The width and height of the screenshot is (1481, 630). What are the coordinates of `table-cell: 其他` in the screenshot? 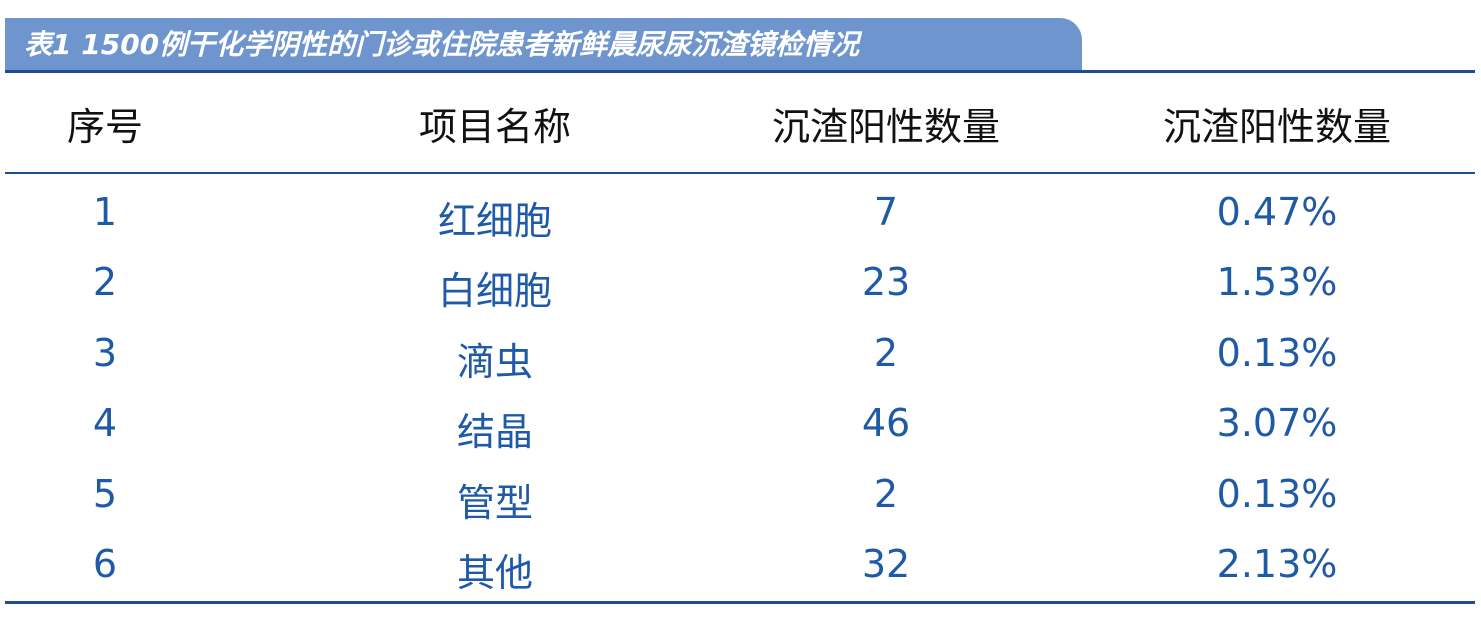 It's located at (494, 573).